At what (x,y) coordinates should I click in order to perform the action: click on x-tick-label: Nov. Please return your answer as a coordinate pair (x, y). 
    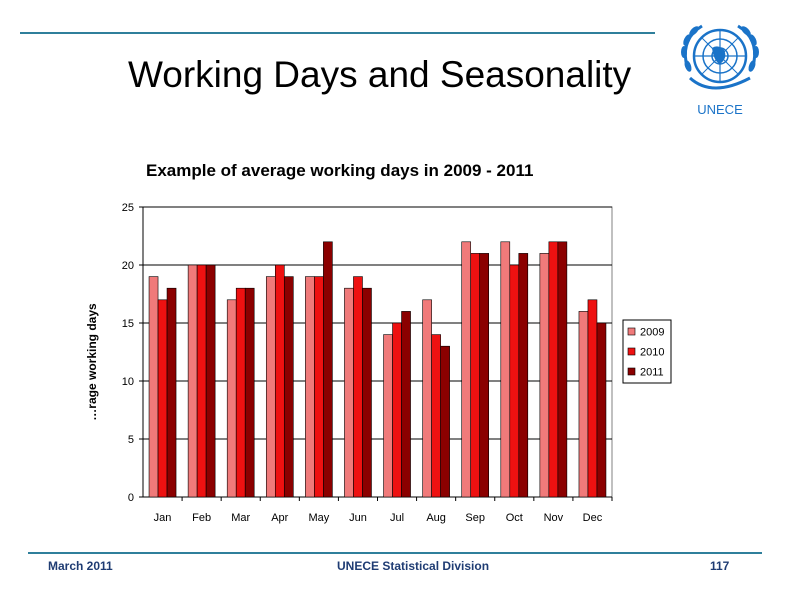
    Looking at the image, I should click on (554, 518).